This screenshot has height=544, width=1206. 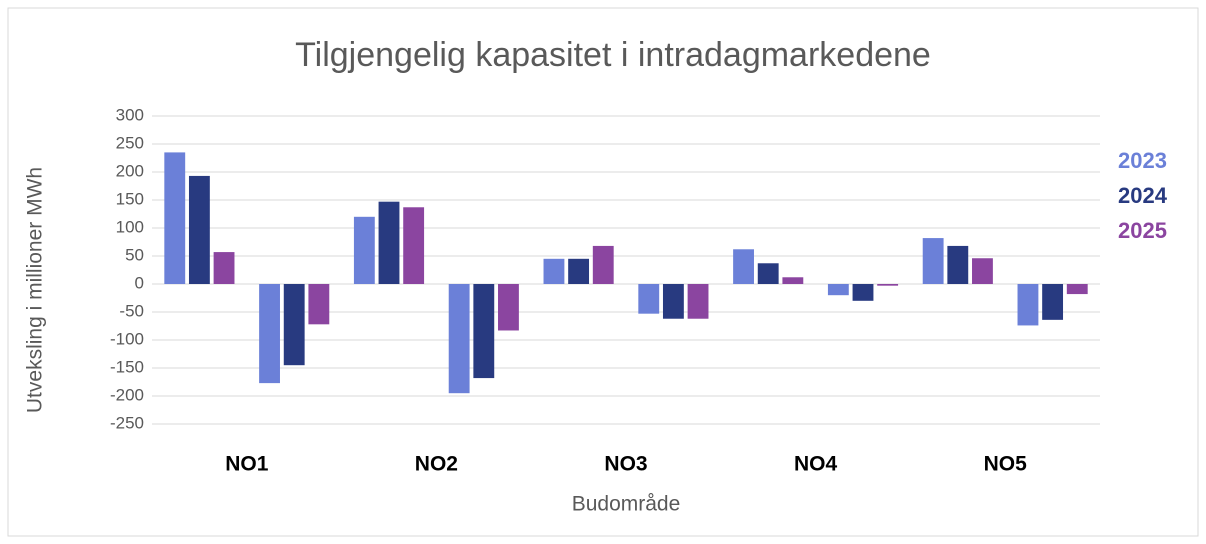 I want to click on legend-label: 2023, so click(x=1142, y=160).